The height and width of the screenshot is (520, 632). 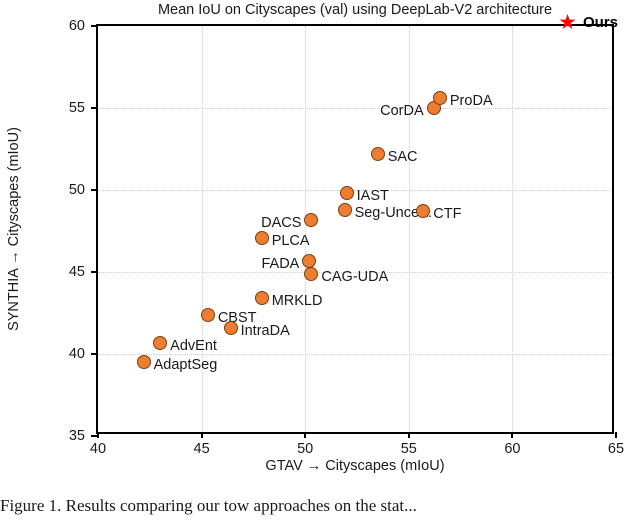 I want to click on data-point-label: ProDA, so click(x=471, y=101).